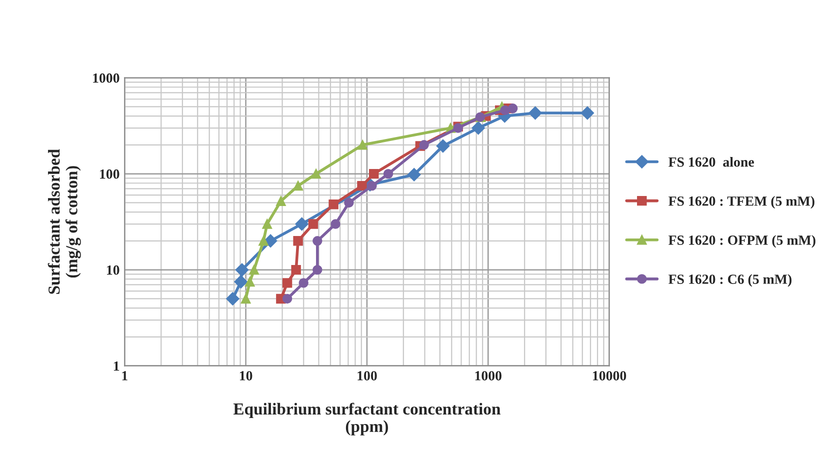 The image size is (820, 466). Describe the element at coordinates (125, 375) in the screenshot. I see `x-tick-label: 1` at that location.